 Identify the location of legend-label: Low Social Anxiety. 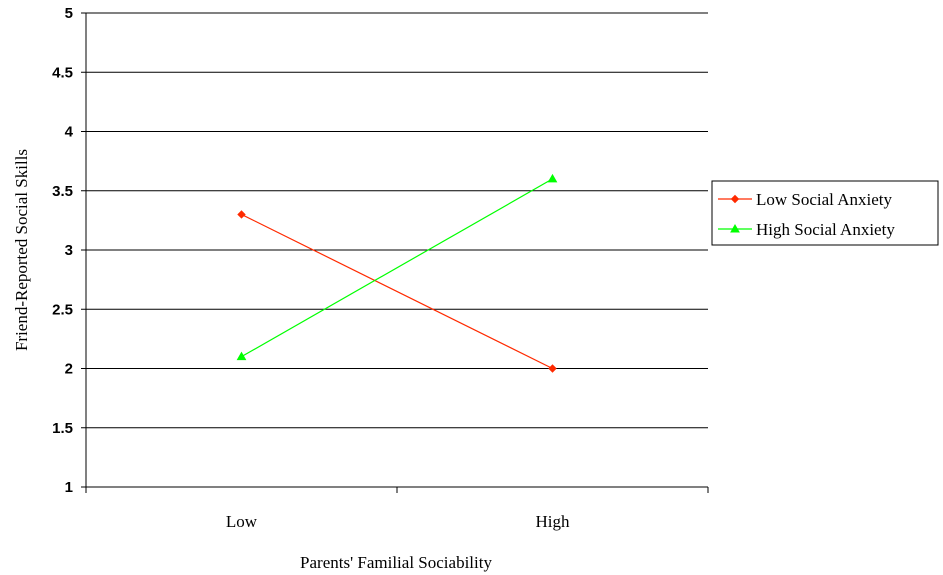
(824, 199).